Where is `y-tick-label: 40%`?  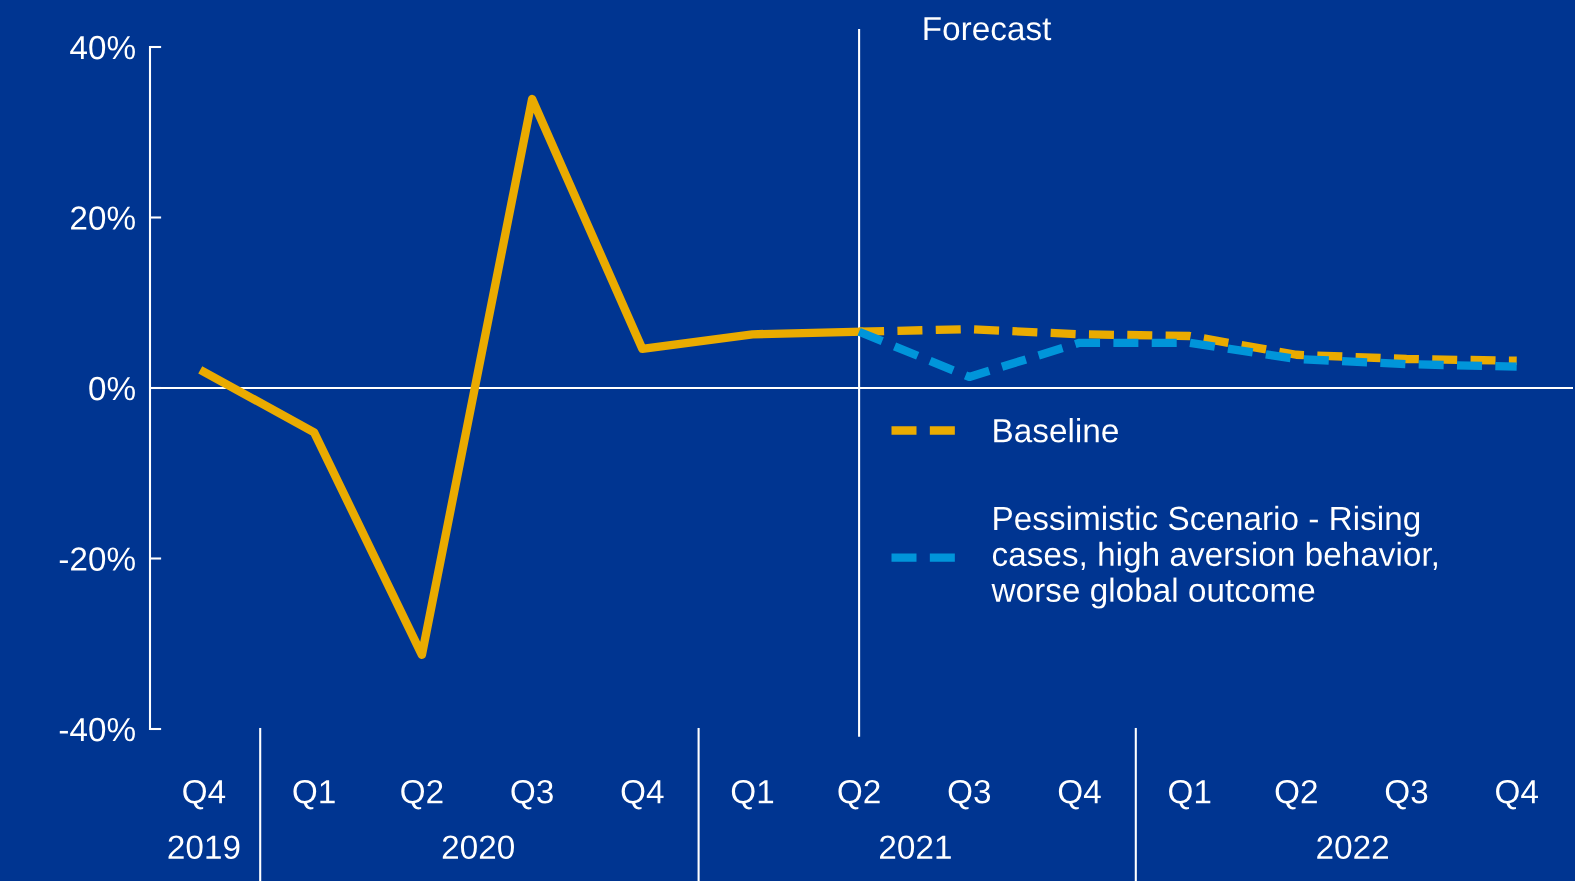 y-tick-label: 40% is located at coordinates (102, 47).